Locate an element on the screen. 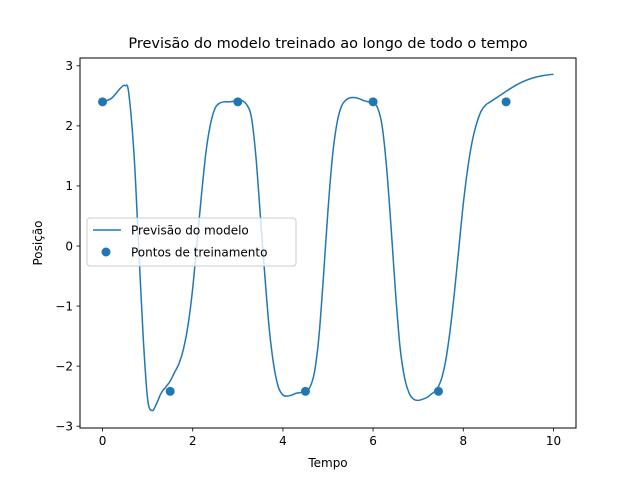 The image size is (640, 480). y-tick-label: −3 is located at coordinates (64, 426).